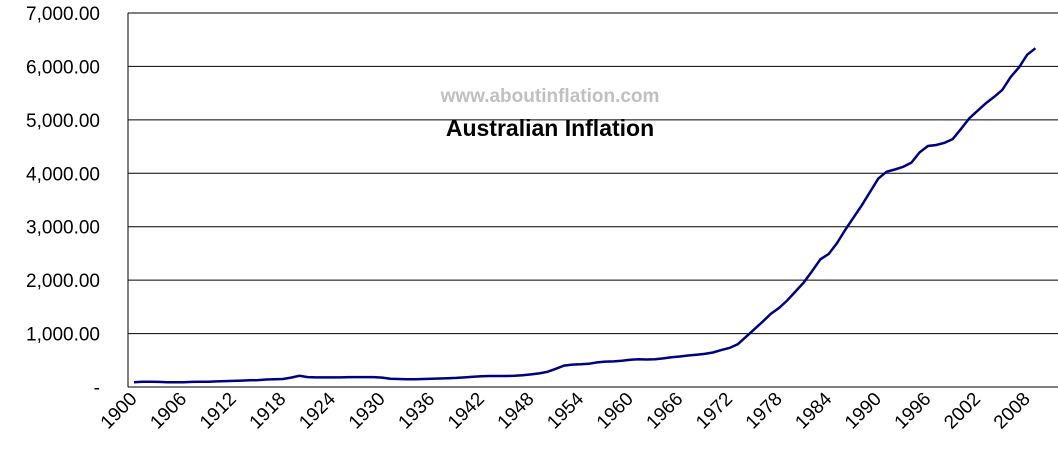 The height and width of the screenshot is (476, 1058). What do you see at coordinates (168, 411) in the screenshot?
I see `x-tick-label: 1906` at bounding box center [168, 411].